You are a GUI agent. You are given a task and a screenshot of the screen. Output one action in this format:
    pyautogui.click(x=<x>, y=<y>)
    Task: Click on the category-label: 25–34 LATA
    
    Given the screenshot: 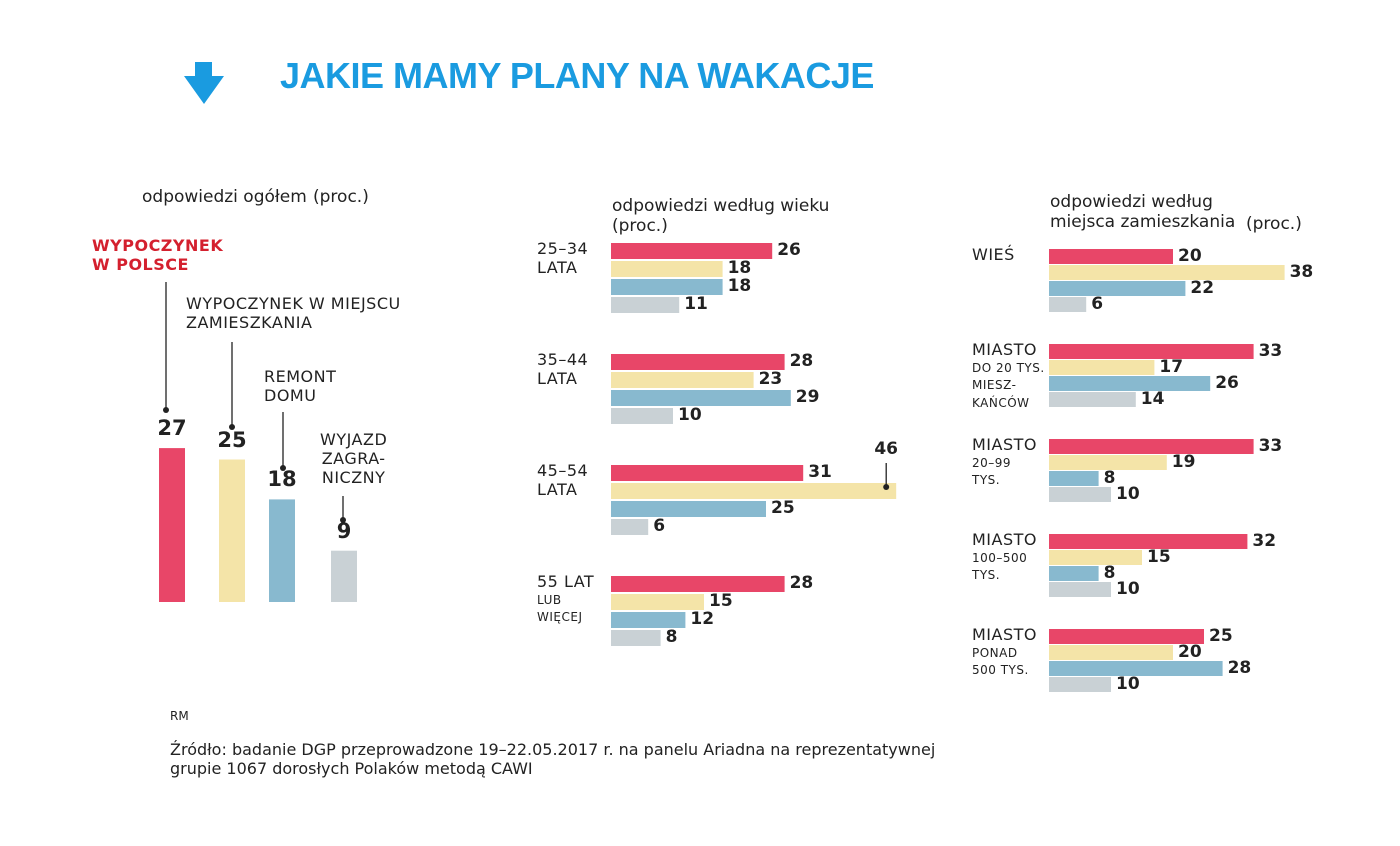 What is the action you would take?
    pyautogui.click(x=563, y=258)
    